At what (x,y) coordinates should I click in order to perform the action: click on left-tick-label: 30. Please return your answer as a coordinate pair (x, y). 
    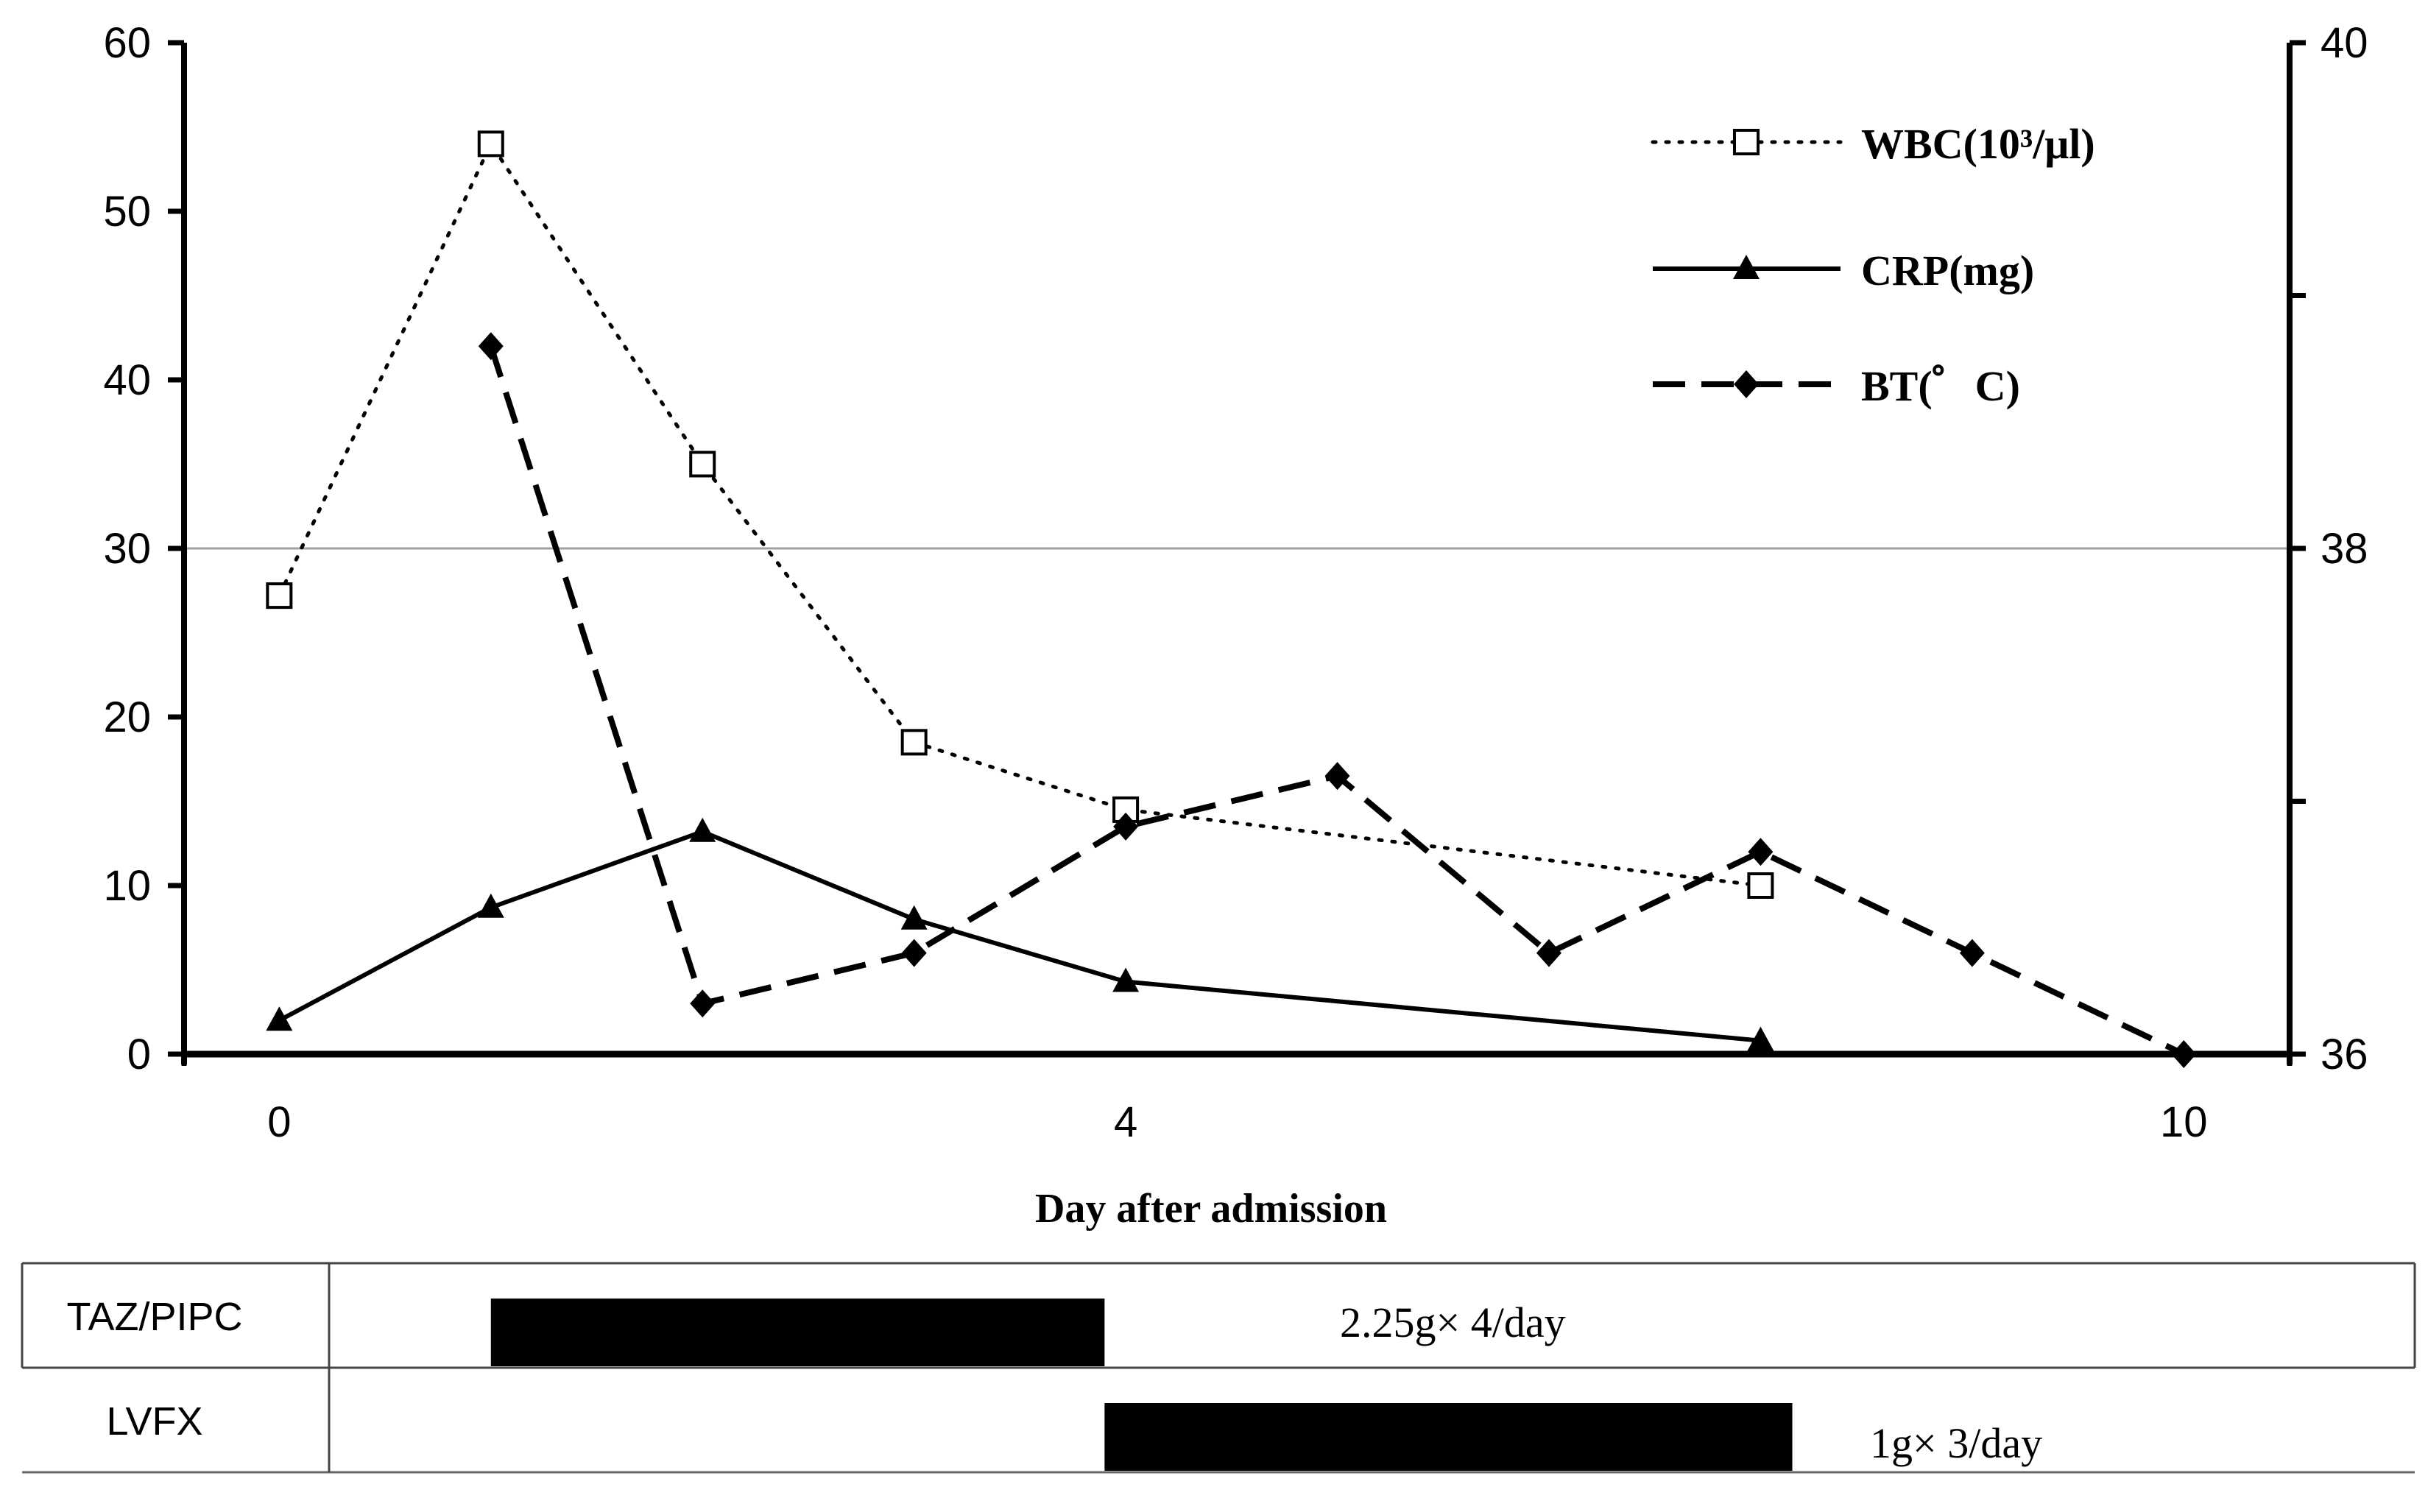
    Looking at the image, I should click on (127, 549).